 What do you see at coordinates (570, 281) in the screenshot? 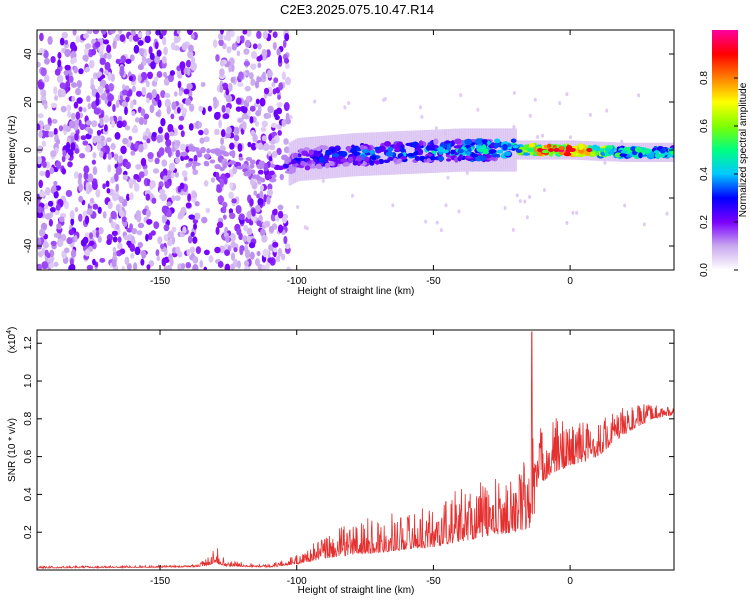
I see `spectrogram-x-tick-label: 0` at bounding box center [570, 281].